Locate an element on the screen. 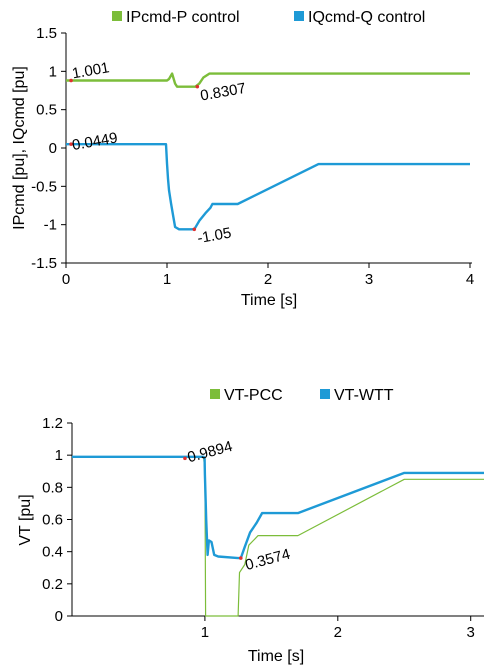 Image resolution: width=484 pixels, height=668 pixels. y-tick-label: 1.2 is located at coordinates (52, 423).